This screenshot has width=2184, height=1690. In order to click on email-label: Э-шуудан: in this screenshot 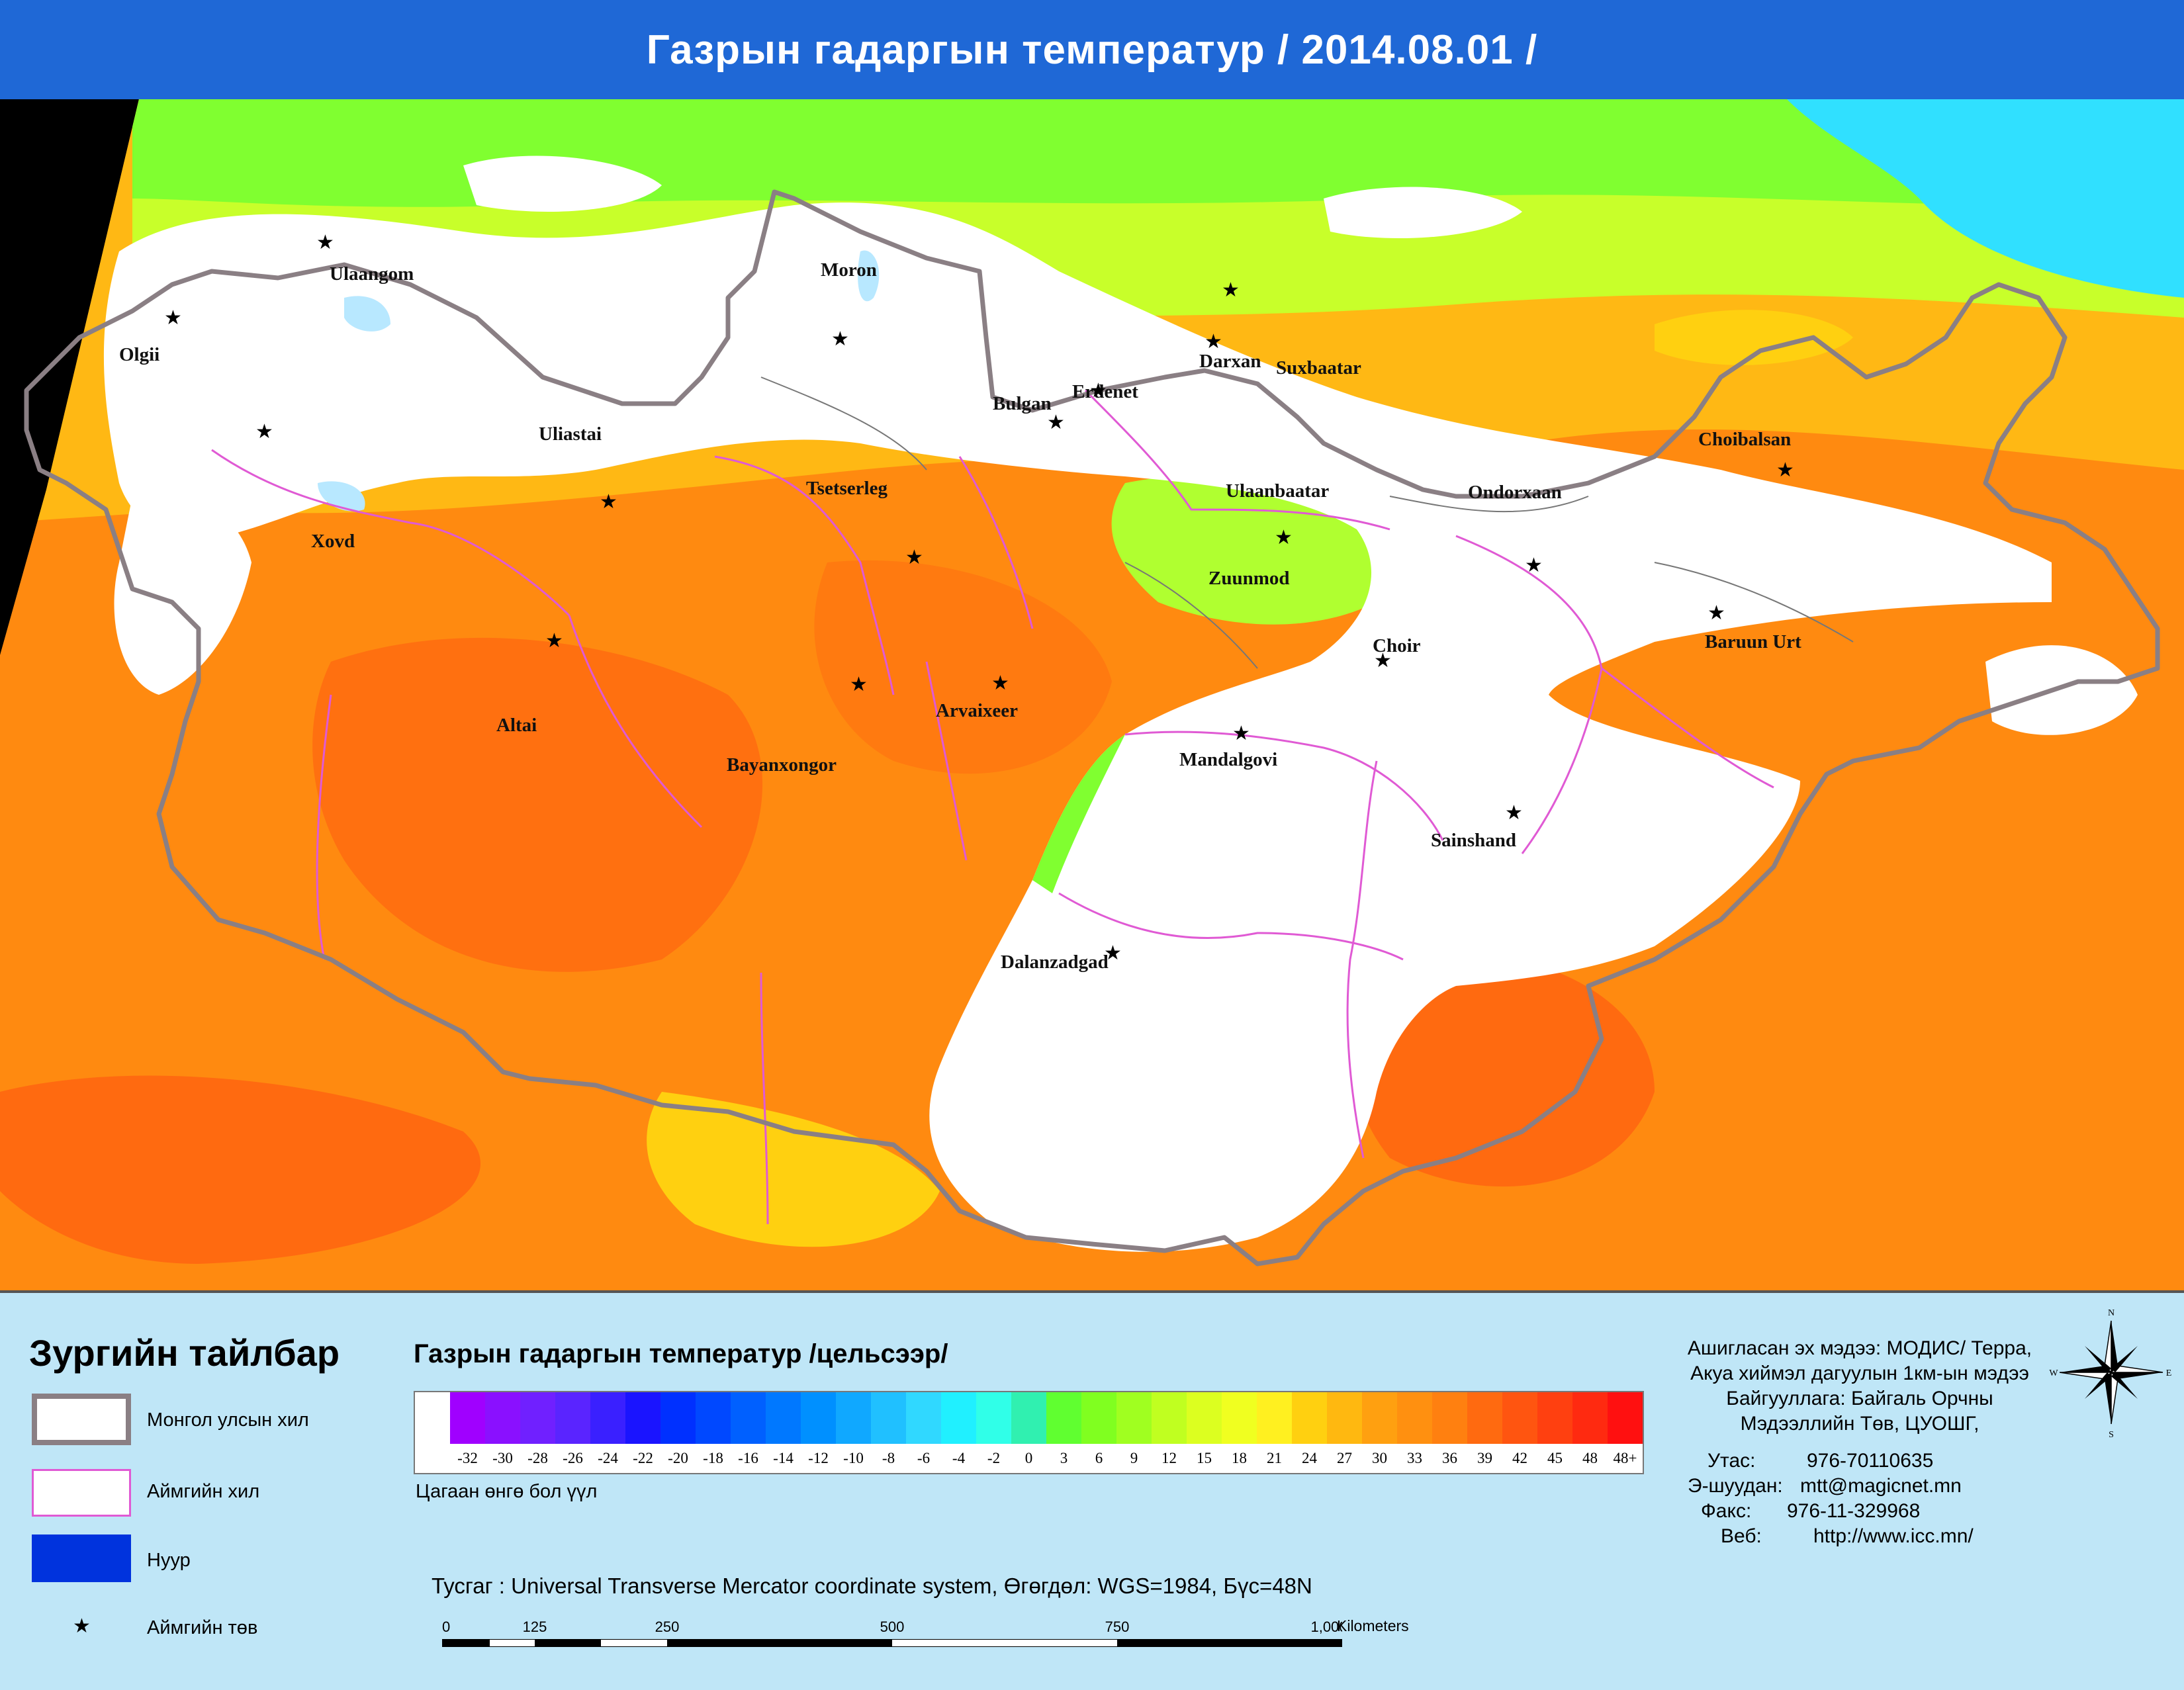, I will do `click(1735, 1486)`.